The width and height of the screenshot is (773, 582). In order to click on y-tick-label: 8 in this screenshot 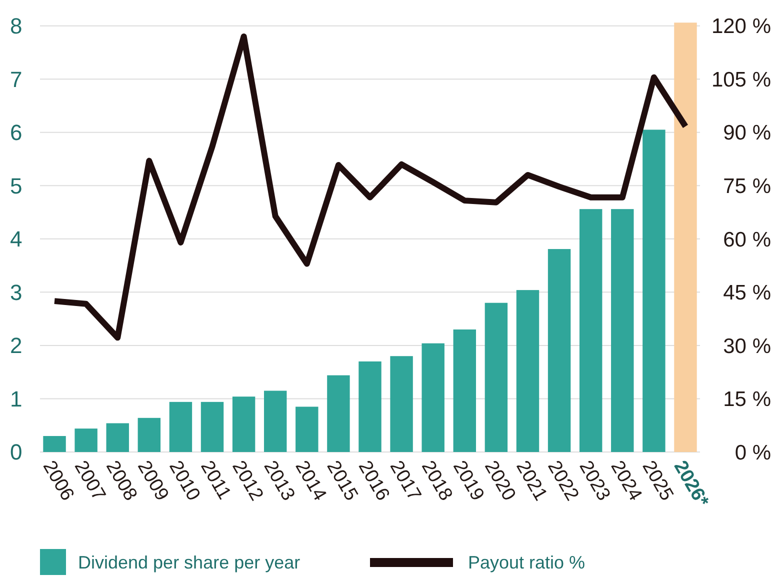, I will do `click(16, 26)`.